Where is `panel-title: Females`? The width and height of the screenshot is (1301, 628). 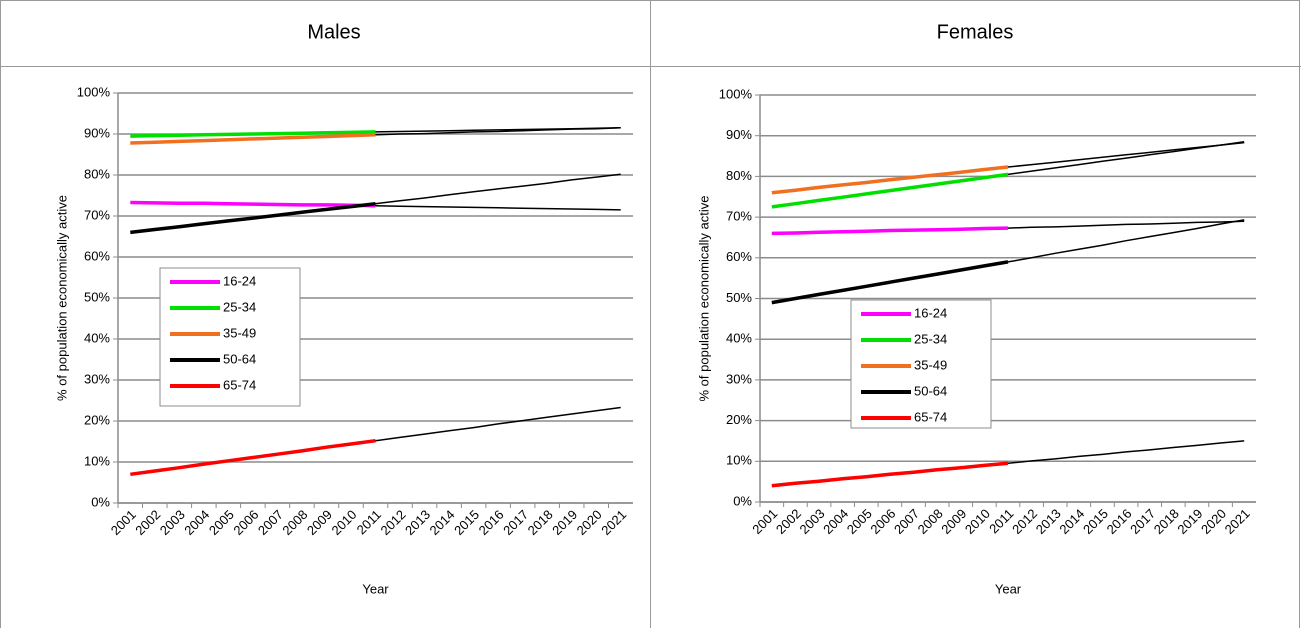
panel-title: Females is located at coordinates (975, 32).